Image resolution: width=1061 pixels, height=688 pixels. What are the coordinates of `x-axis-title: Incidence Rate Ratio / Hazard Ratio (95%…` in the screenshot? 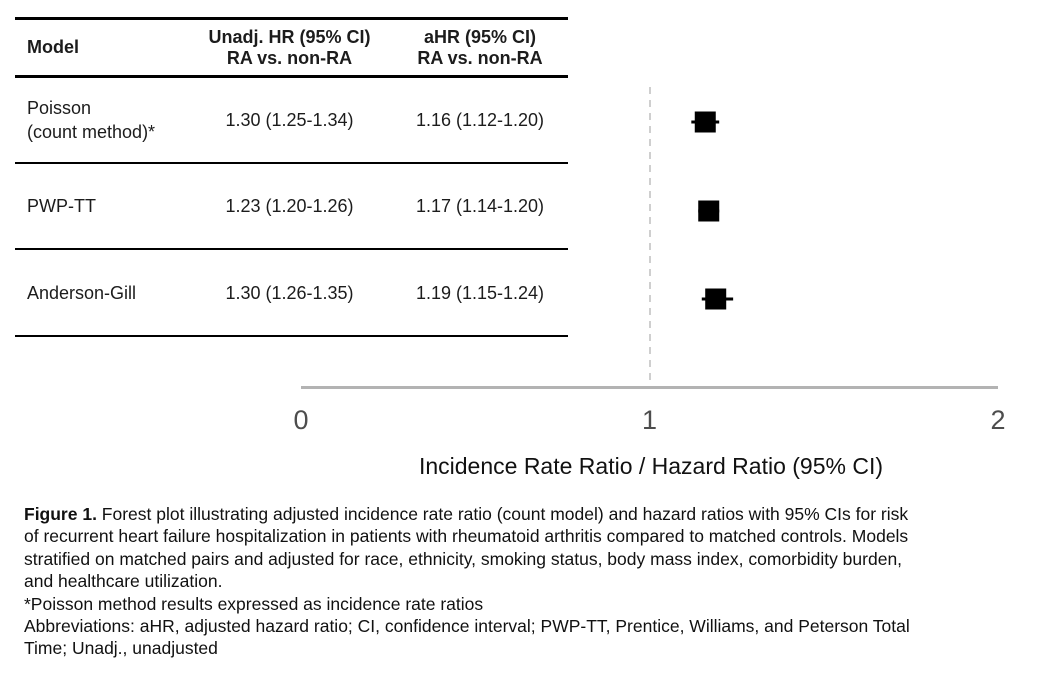 It's located at (651, 466).